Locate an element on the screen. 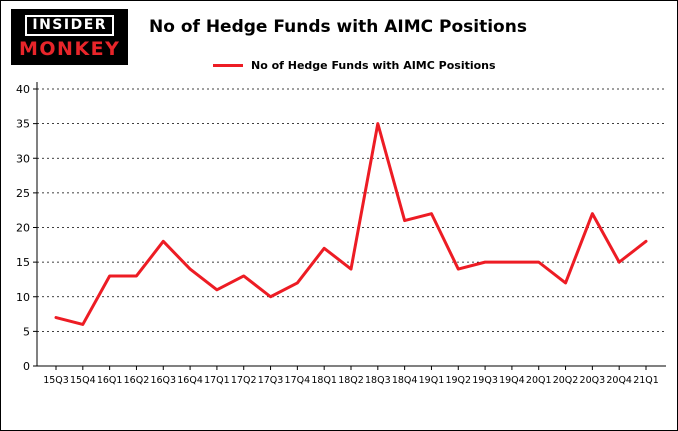 Image resolution: width=678 pixels, height=431 pixels. y-tick-label: 5 is located at coordinates (26, 331).